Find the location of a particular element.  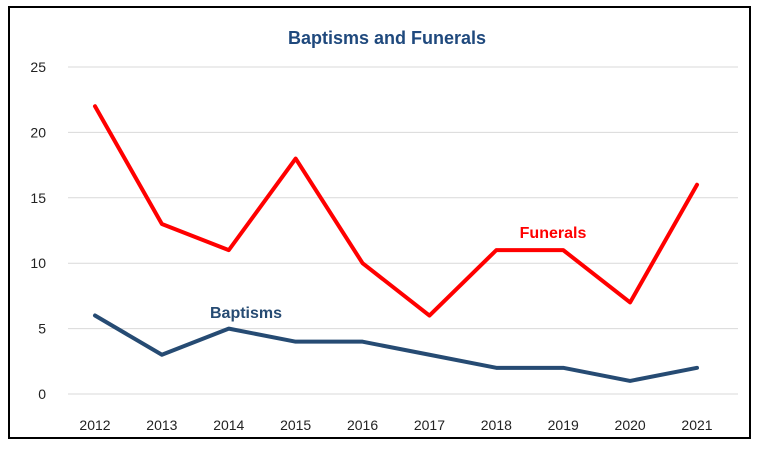

x-tick-label: 2017 is located at coordinates (429, 425).